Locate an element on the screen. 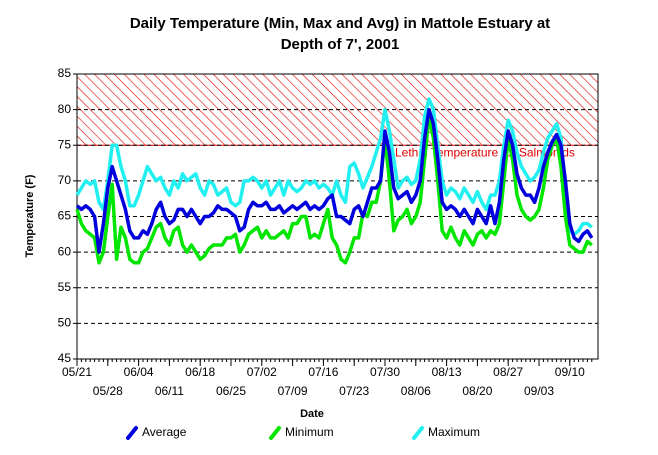  x-tick-label: 06/25 is located at coordinates (231, 391).